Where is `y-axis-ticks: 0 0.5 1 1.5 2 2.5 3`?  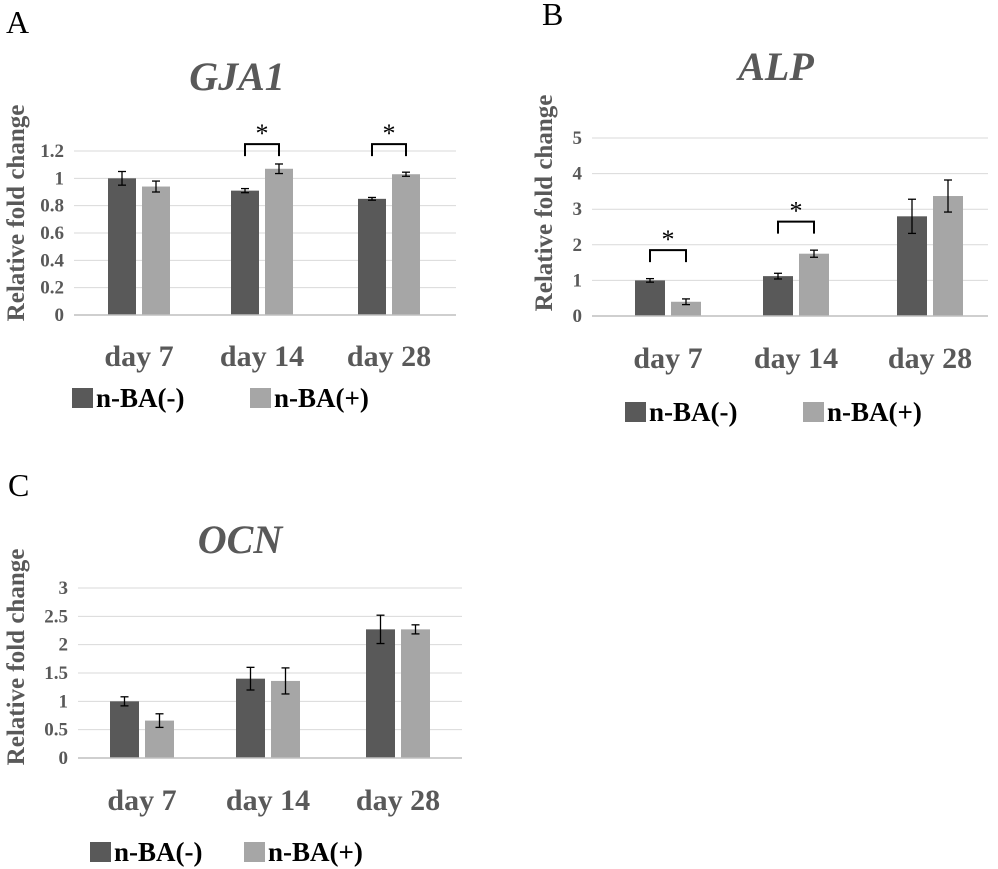
y-axis-ticks: 0 0.5 1 1.5 2 2.5 3 is located at coordinates (56, 673).